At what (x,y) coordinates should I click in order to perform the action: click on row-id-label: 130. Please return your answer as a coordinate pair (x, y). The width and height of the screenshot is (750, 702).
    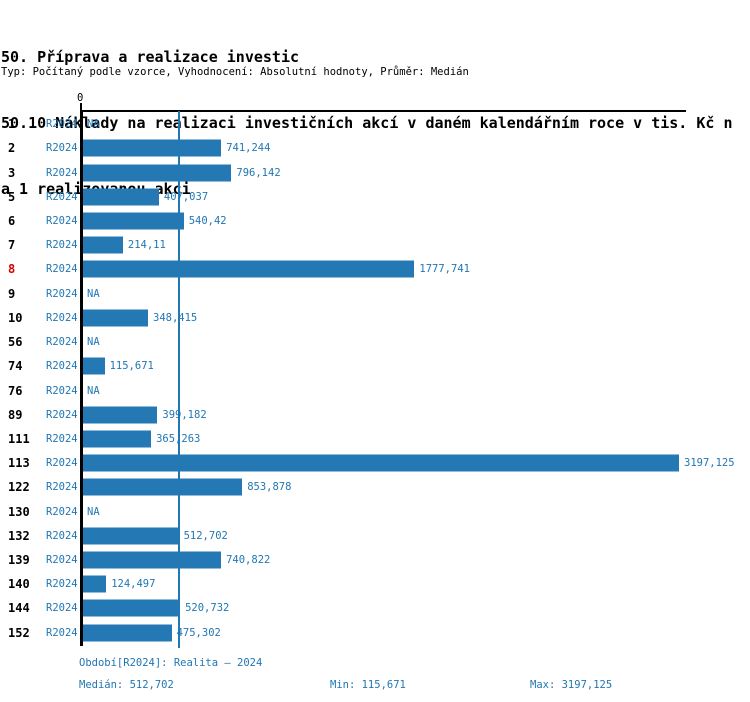
    Looking at the image, I should click on (19, 511).